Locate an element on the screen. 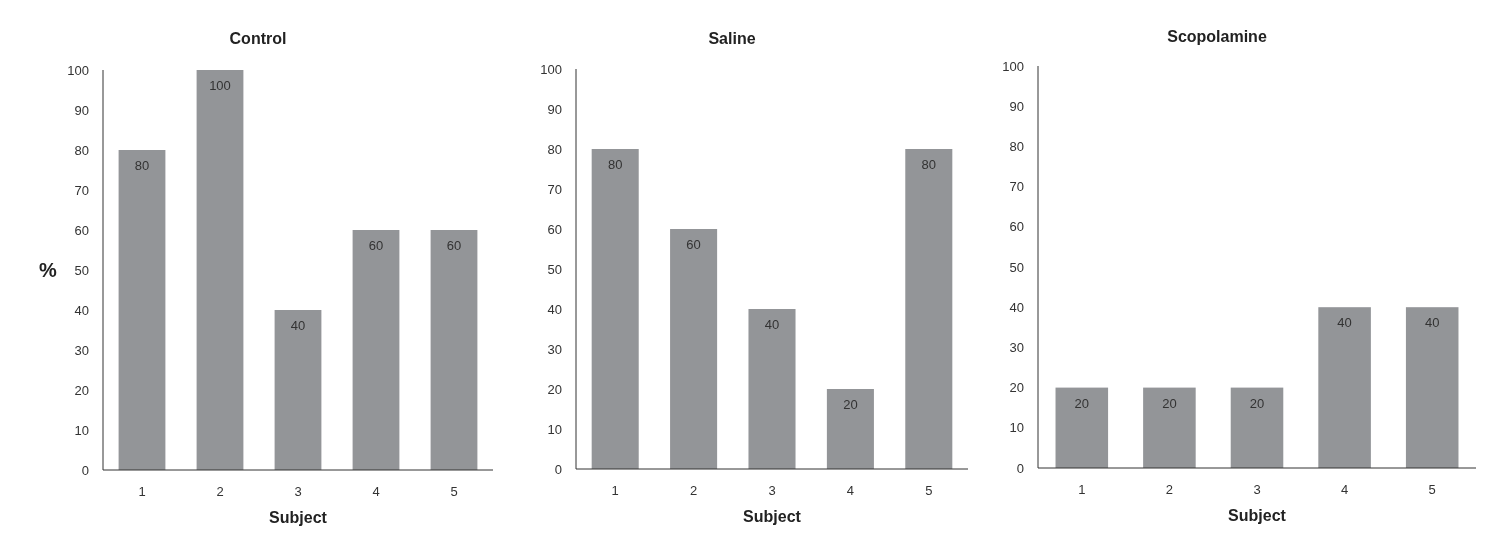 The width and height of the screenshot is (1491, 536). data-label: 100 is located at coordinates (220, 85).